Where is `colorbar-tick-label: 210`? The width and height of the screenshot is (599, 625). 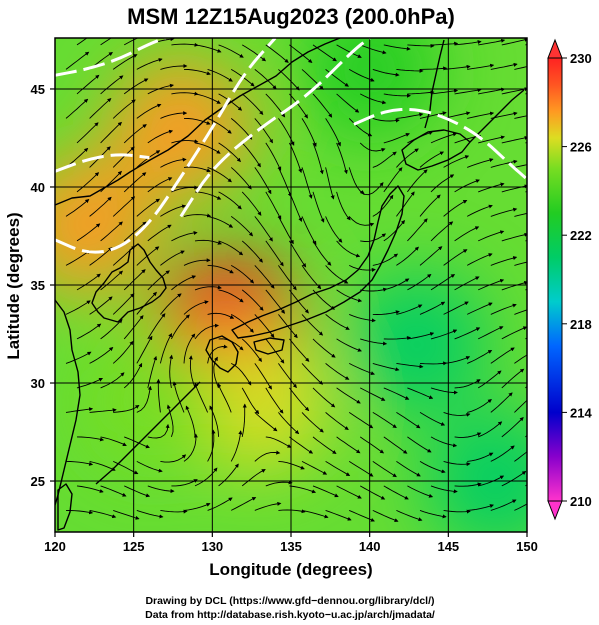
colorbar-tick-label: 210 is located at coordinates (581, 501).